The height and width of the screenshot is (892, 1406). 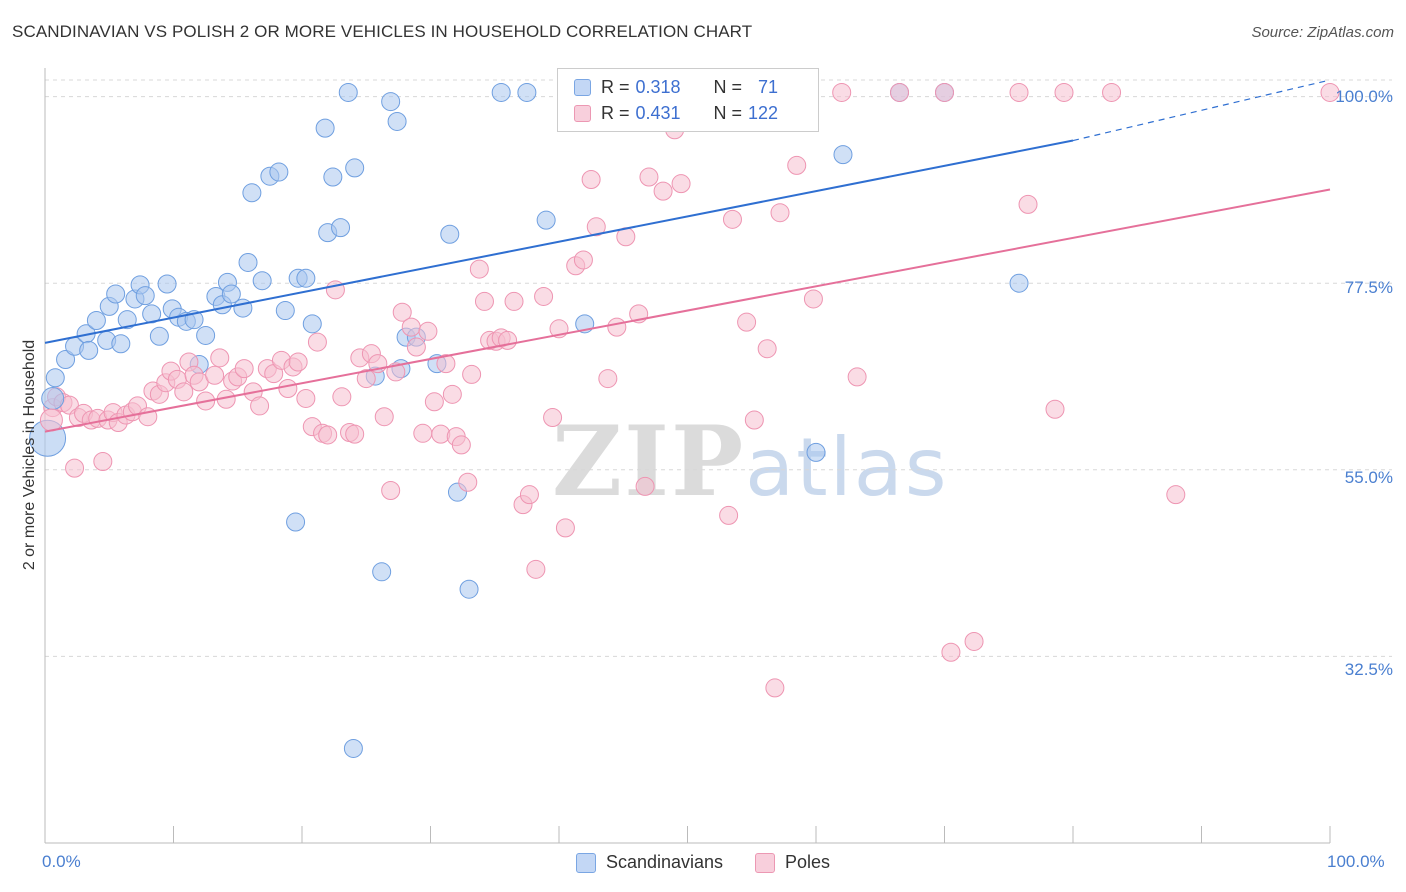 I want to click on correlation-legend: R = 0.318 N = 71 R = 0.431 N = 122, so click(x=688, y=100).